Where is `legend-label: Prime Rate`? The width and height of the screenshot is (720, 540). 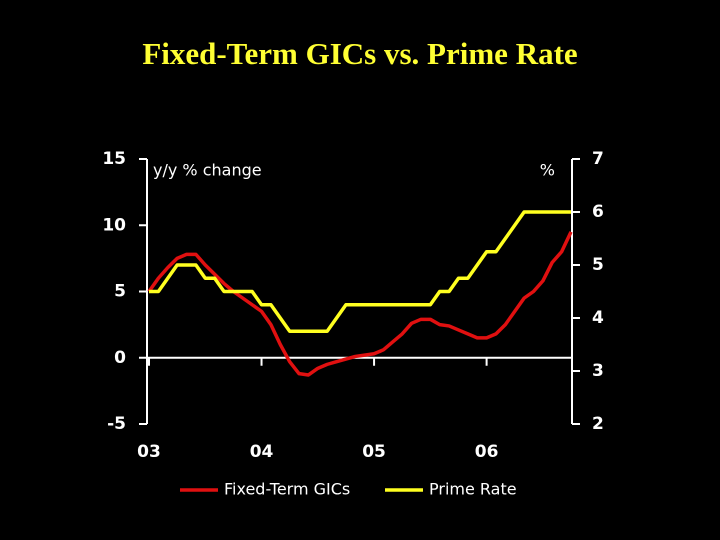
legend-label: Prime Rate is located at coordinates (473, 489).